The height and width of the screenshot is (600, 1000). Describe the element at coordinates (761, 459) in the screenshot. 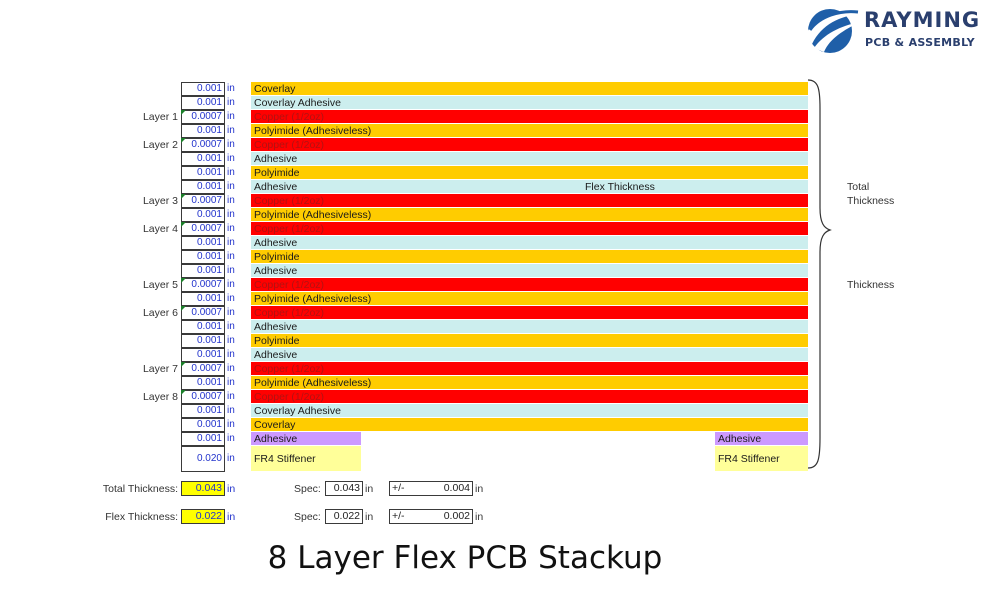

I see `material-bar-stiffener: FR4 Stiffener` at that location.